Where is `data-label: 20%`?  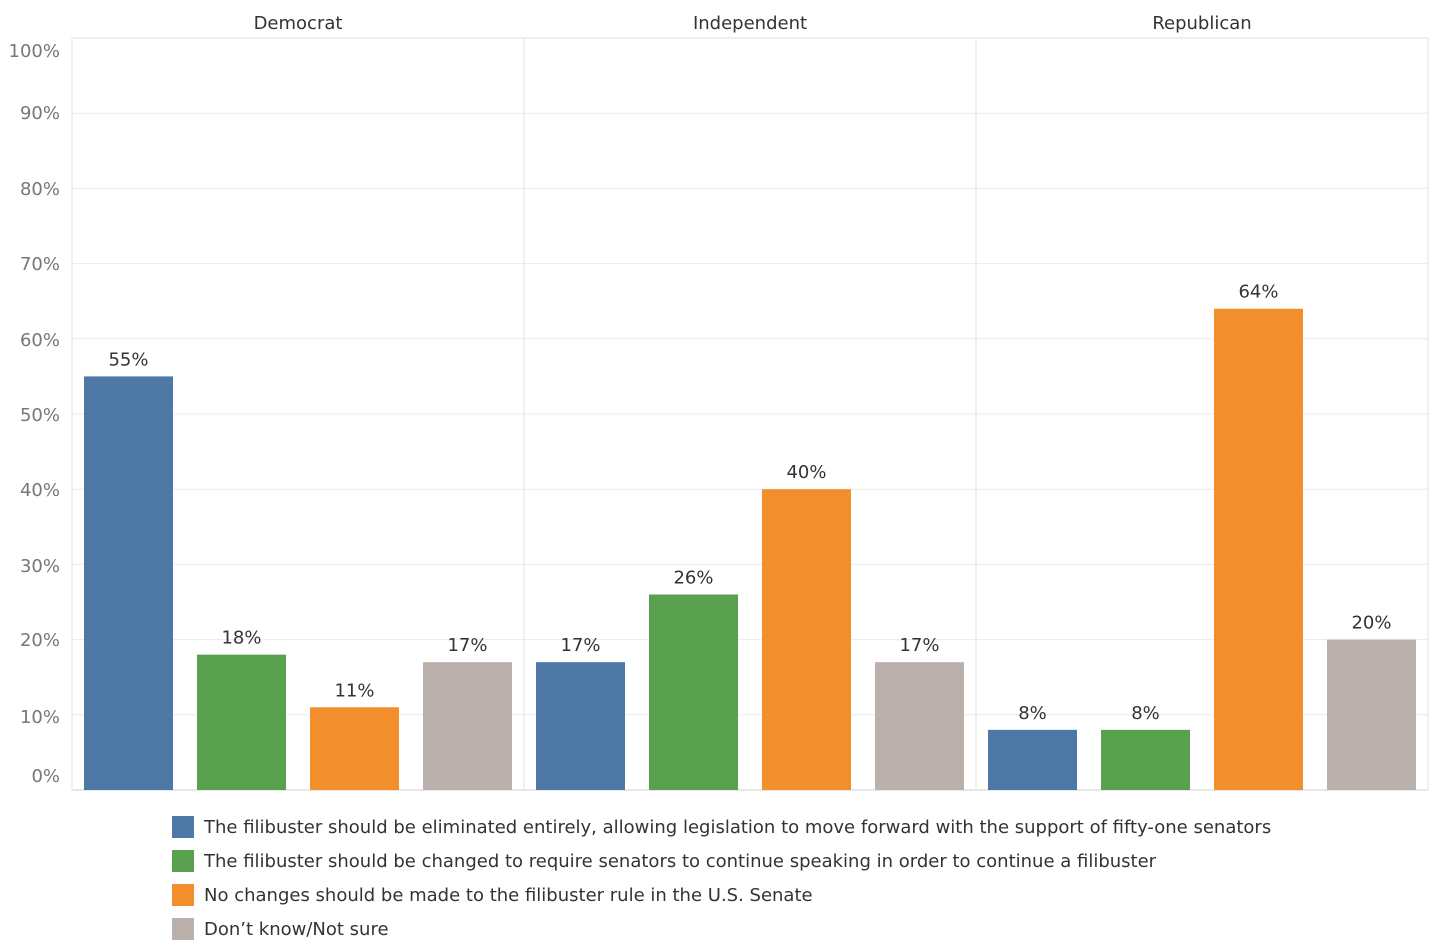 data-label: 20% is located at coordinates (1371, 623).